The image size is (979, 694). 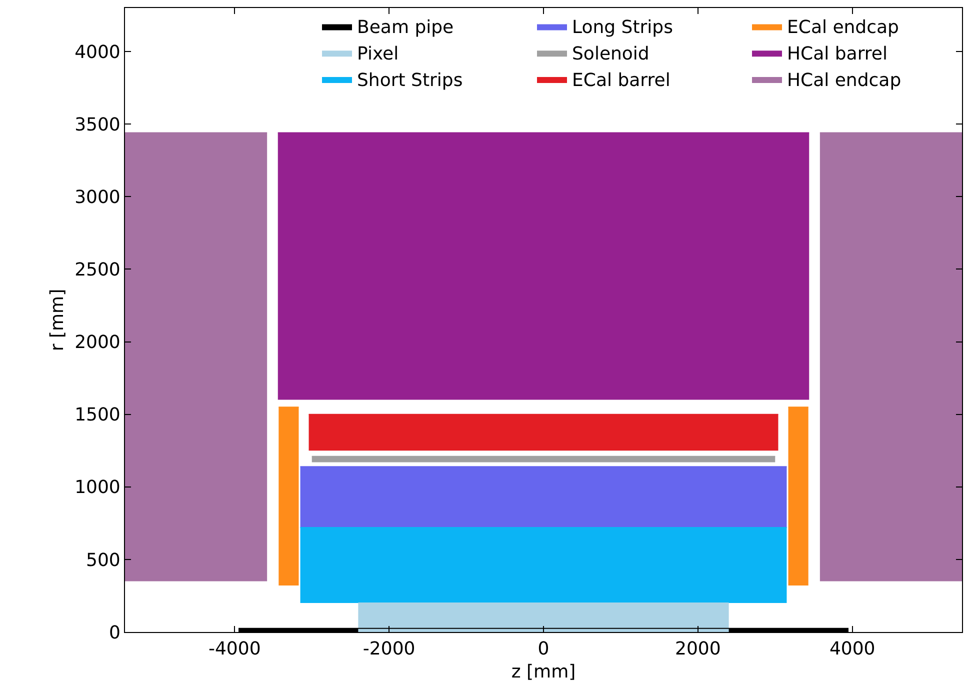 I want to click on legend-label: ECal endcap, so click(x=843, y=27).